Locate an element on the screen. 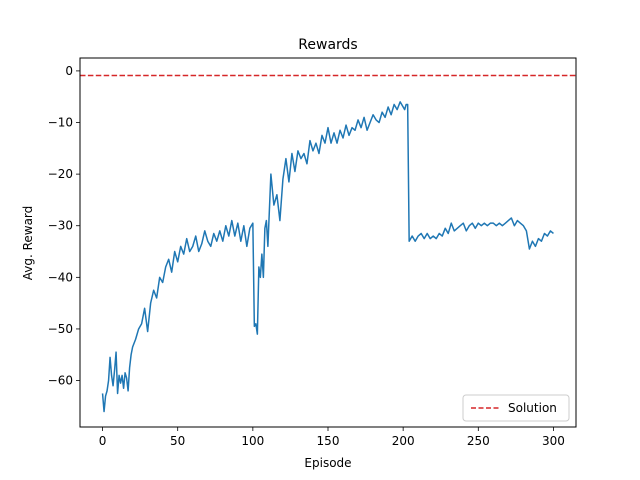 This screenshot has height=480, width=640. x-tick-label: 300 is located at coordinates (553, 441).